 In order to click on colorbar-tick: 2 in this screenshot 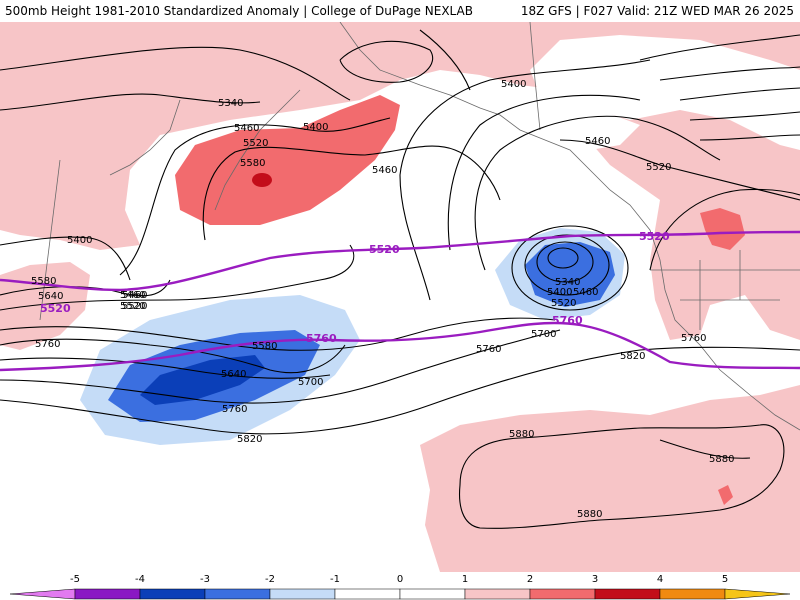, I will do `click(530, 579)`.